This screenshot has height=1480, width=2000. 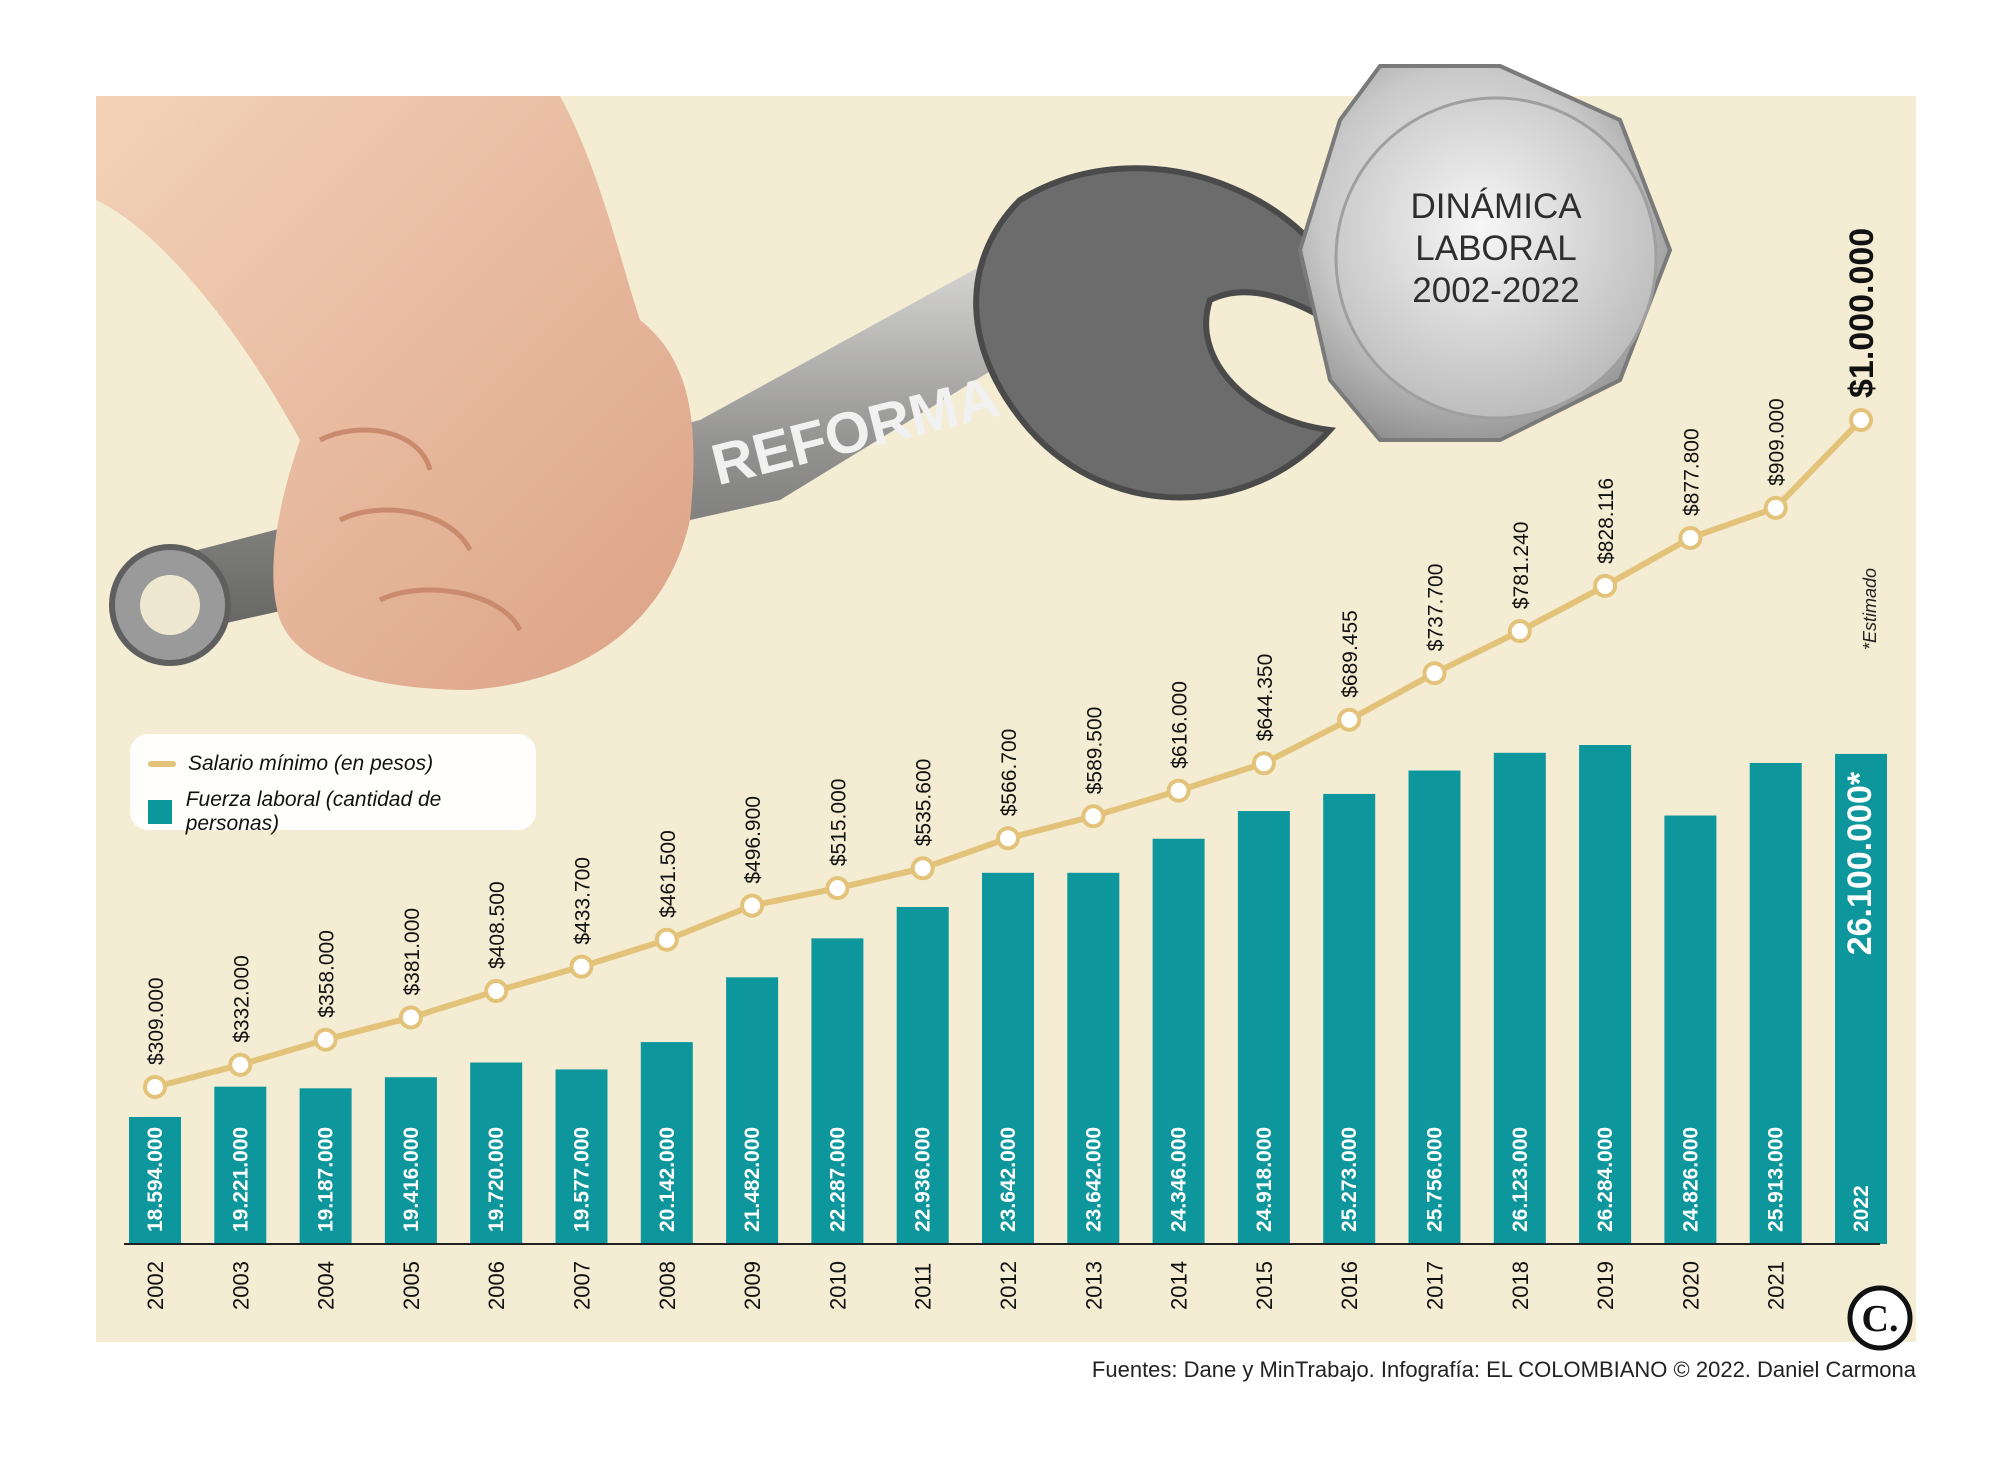 What do you see at coordinates (240, 1285) in the screenshot?
I see `x-tick-label: 2003` at bounding box center [240, 1285].